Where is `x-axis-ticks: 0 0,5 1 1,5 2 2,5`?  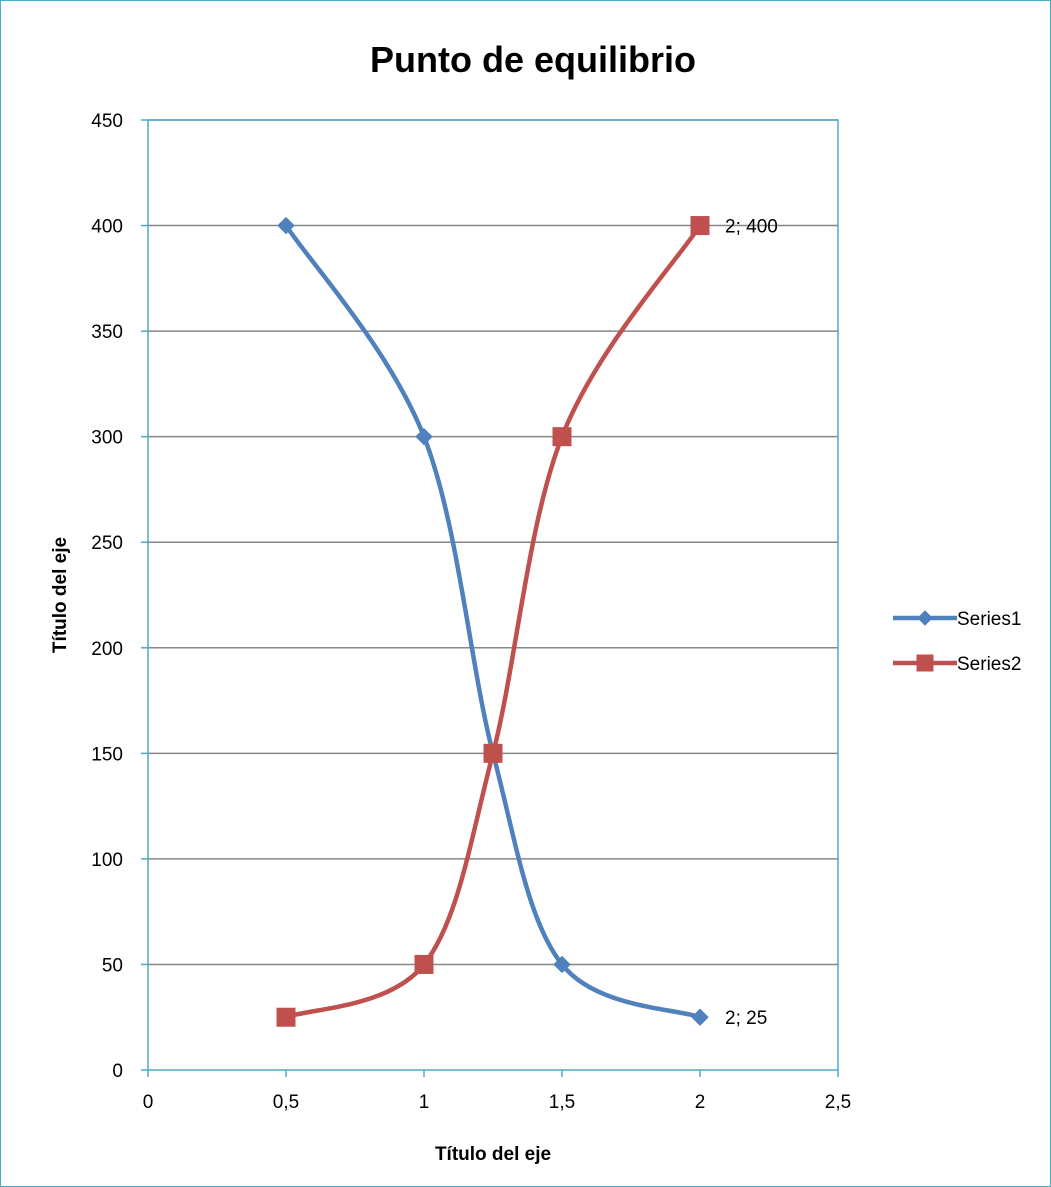
x-axis-ticks: 0 0,5 1 1,5 2 2,5 is located at coordinates (497, 1091).